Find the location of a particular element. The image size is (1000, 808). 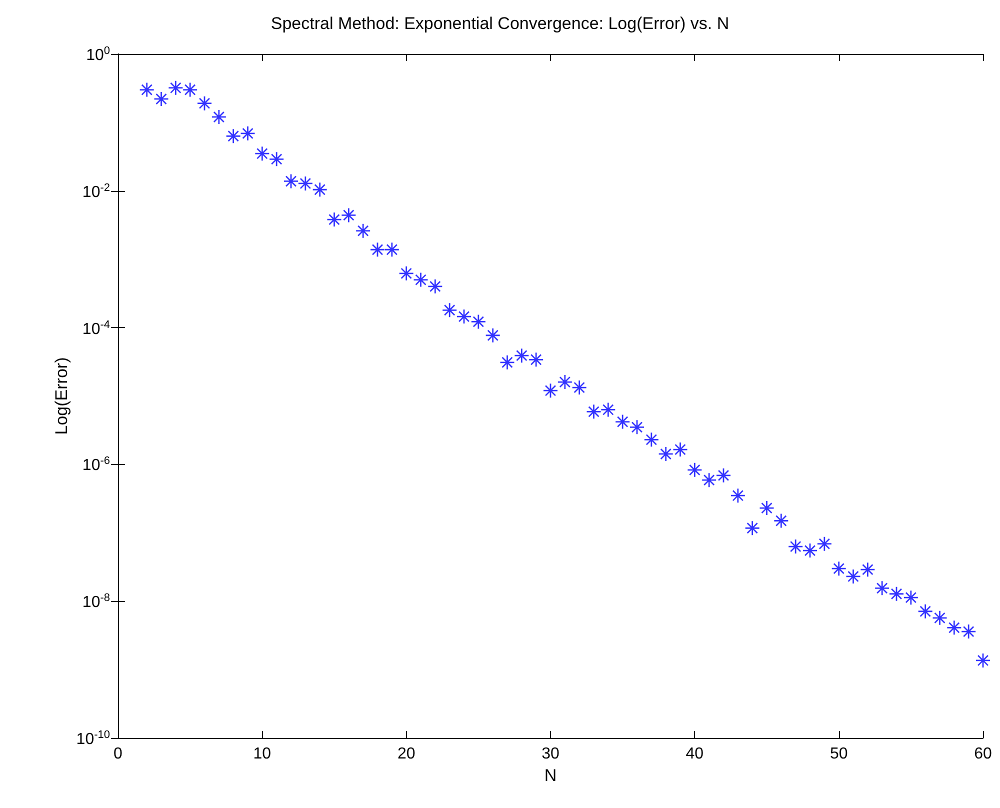

x-tick-label: 30 is located at coordinates (551, 754).